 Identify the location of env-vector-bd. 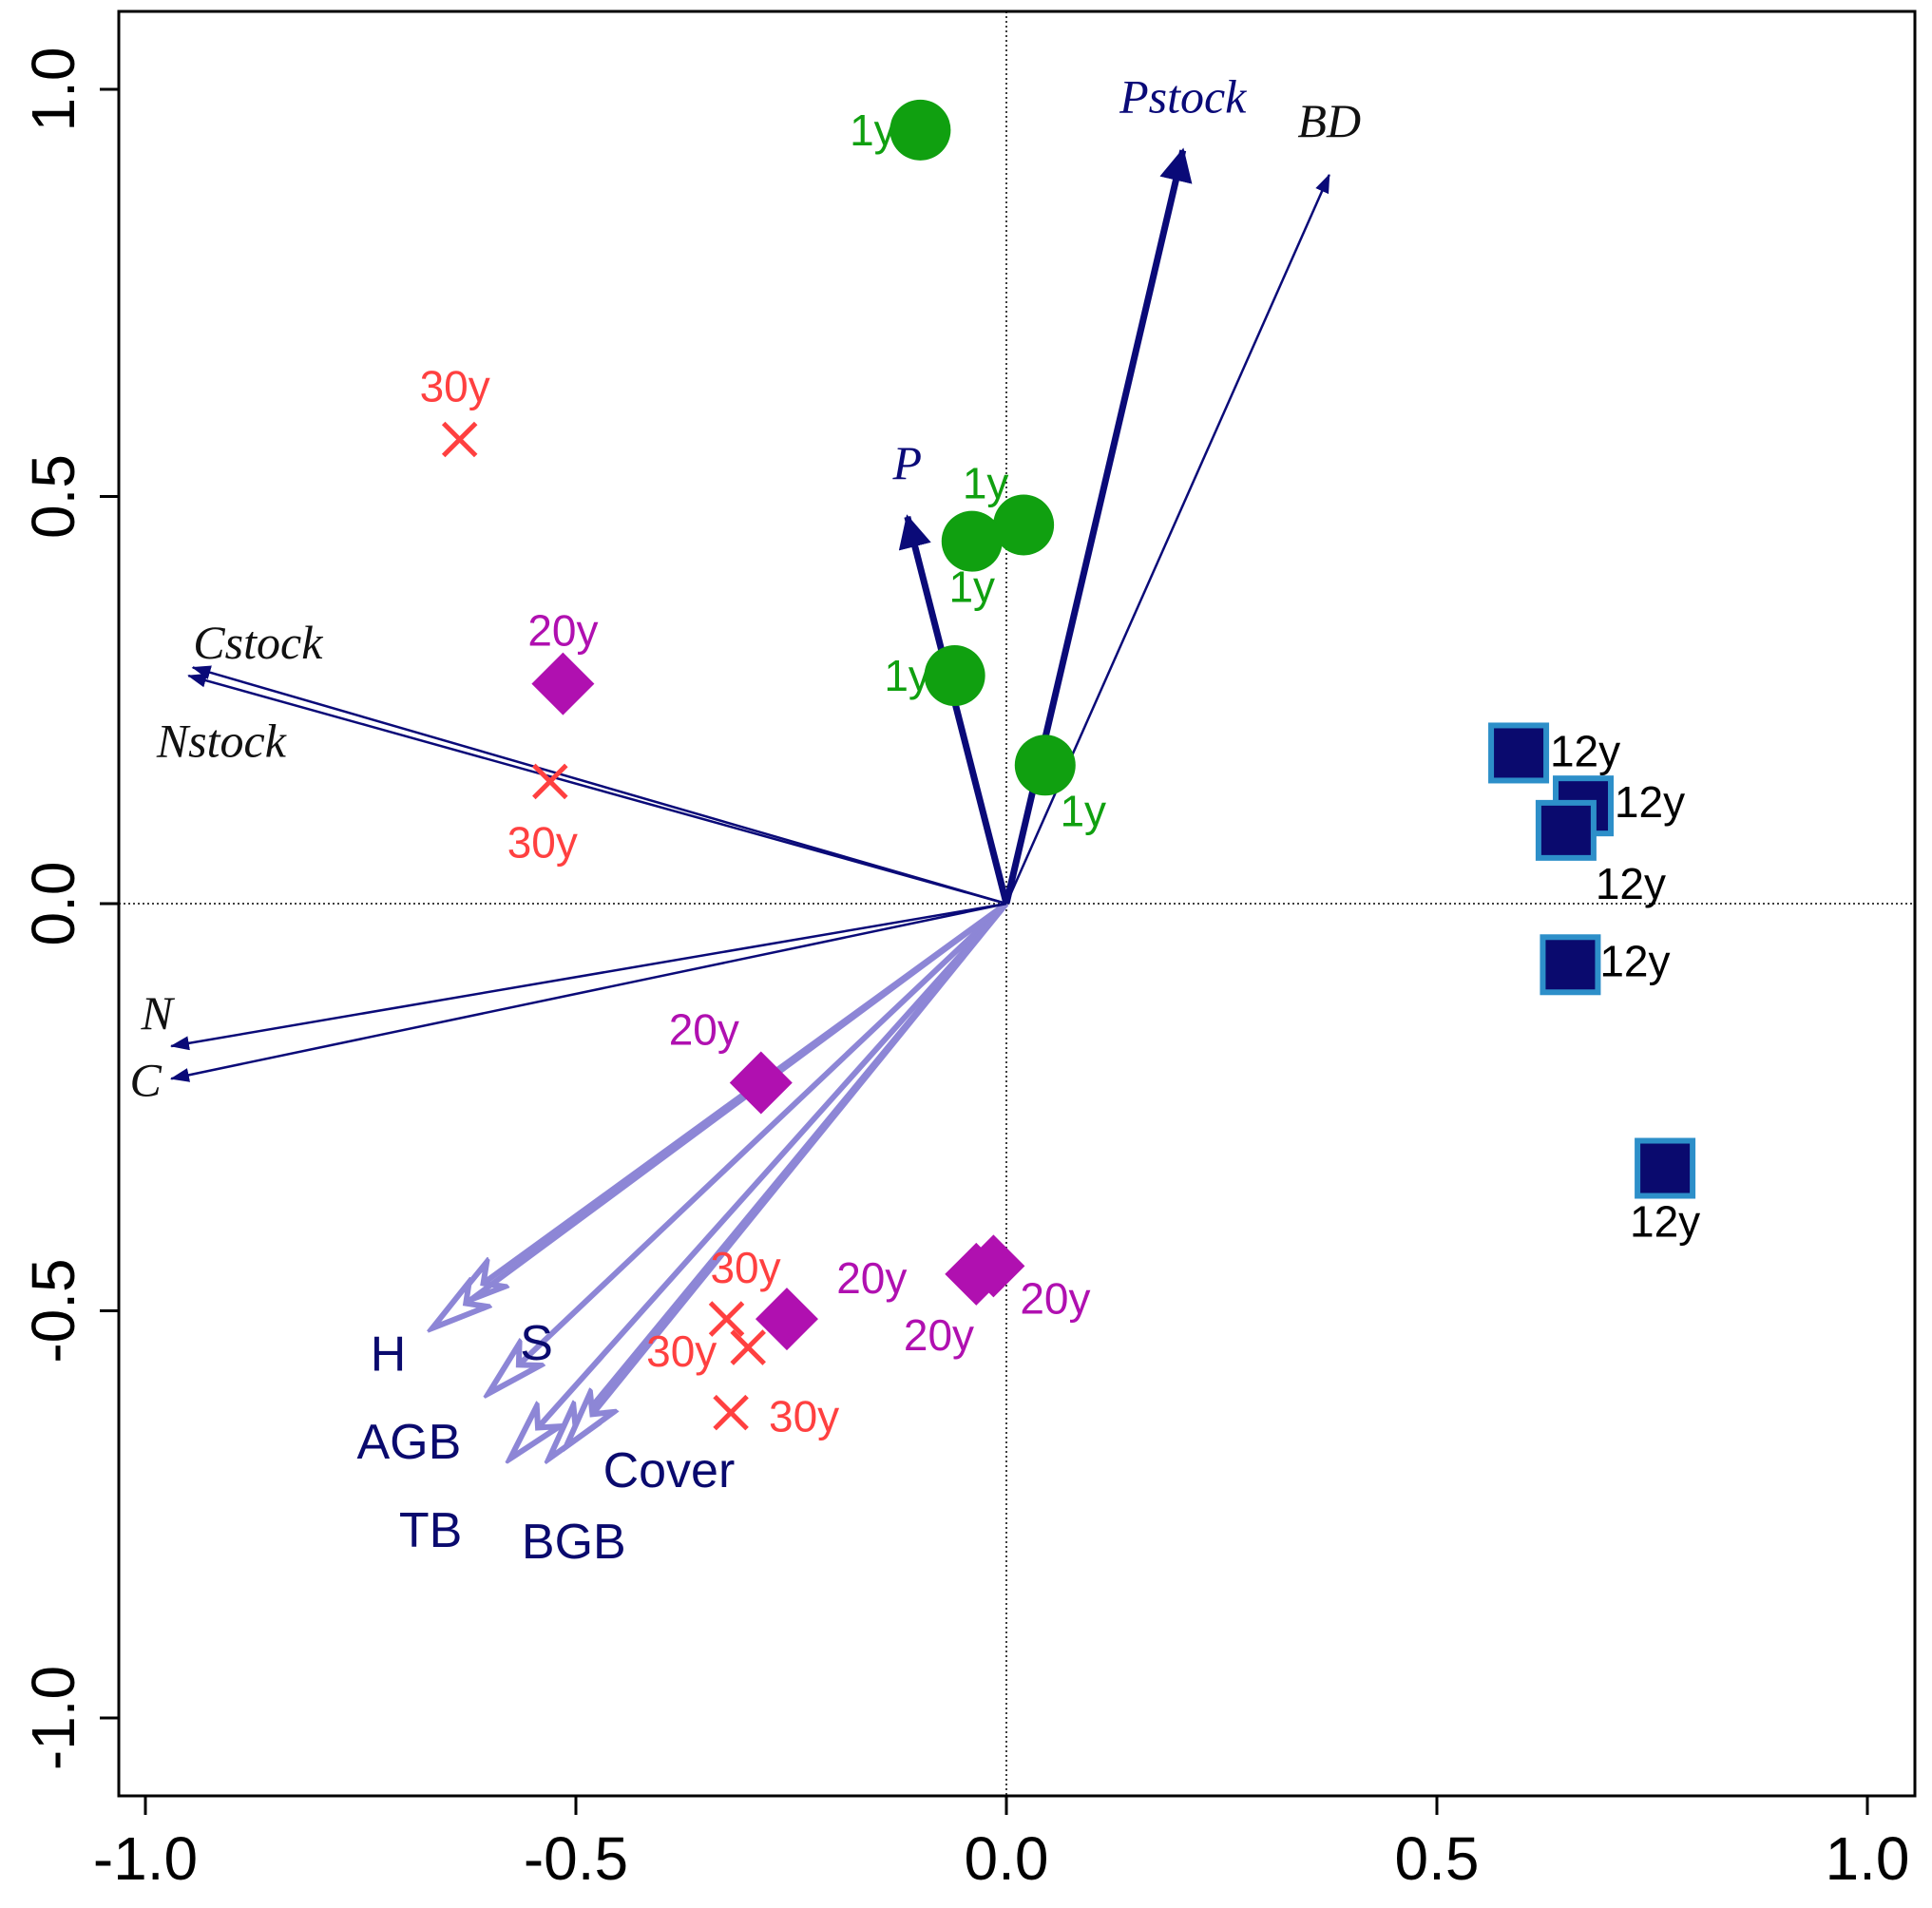
(1167, 539).